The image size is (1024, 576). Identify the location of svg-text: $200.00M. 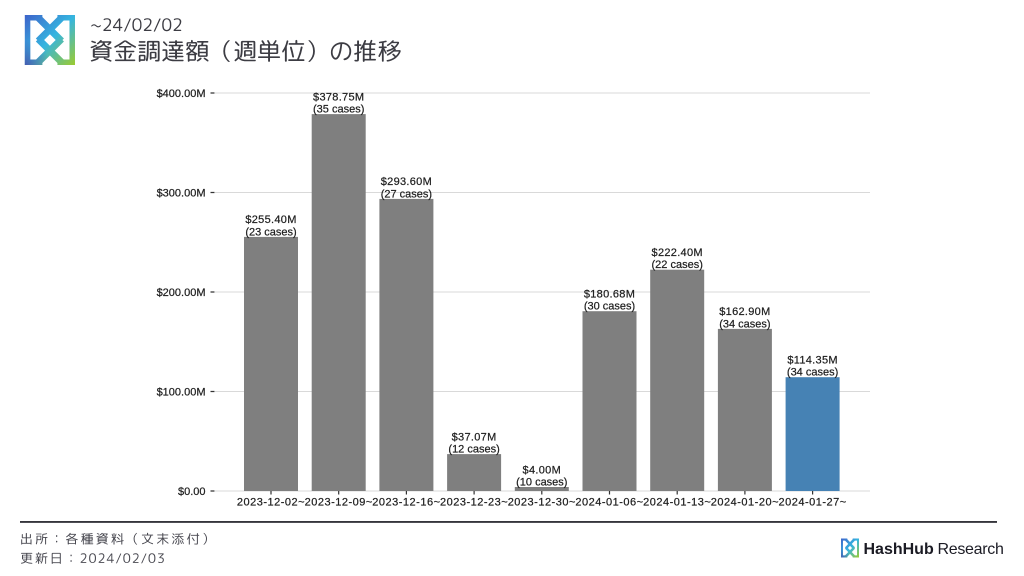
(181, 293).